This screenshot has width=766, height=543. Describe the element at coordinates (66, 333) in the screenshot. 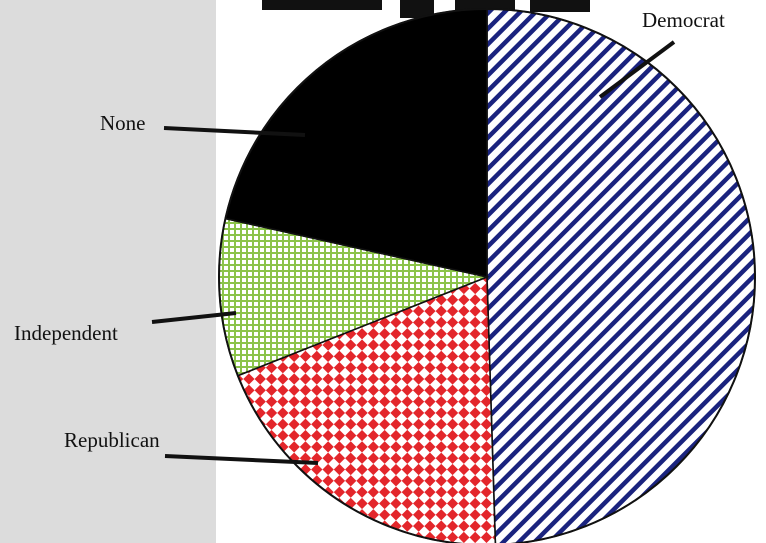

I see `slice-label-independent: Independent` at that location.